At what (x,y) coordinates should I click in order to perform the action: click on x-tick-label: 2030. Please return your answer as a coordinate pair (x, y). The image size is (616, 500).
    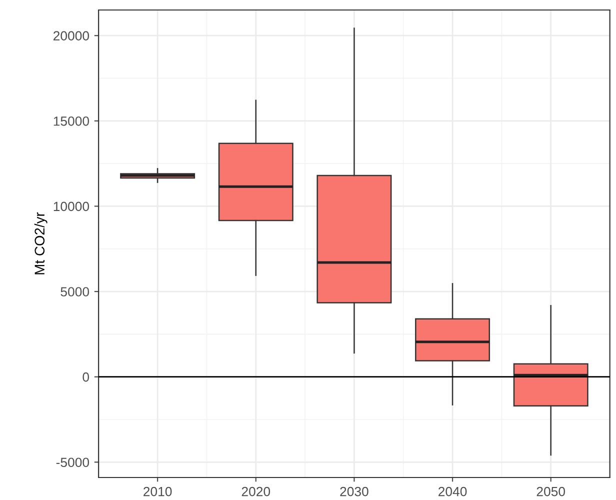
    Looking at the image, I should click on (354, 491).